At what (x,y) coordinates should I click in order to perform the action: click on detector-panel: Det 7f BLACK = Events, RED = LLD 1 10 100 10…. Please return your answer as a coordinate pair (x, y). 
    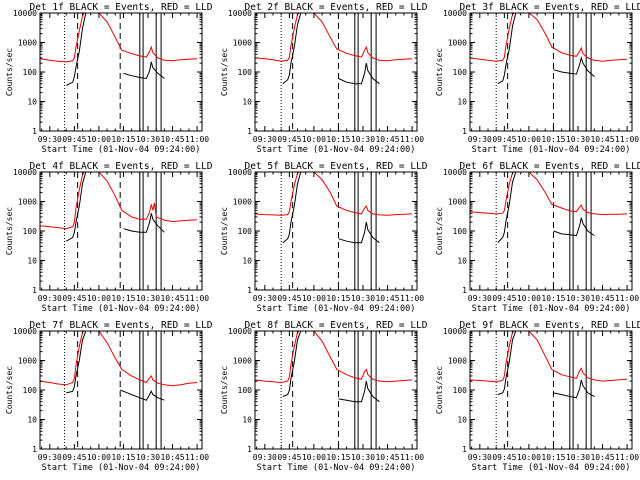
    Looking at the image, I should click on (109, 396).